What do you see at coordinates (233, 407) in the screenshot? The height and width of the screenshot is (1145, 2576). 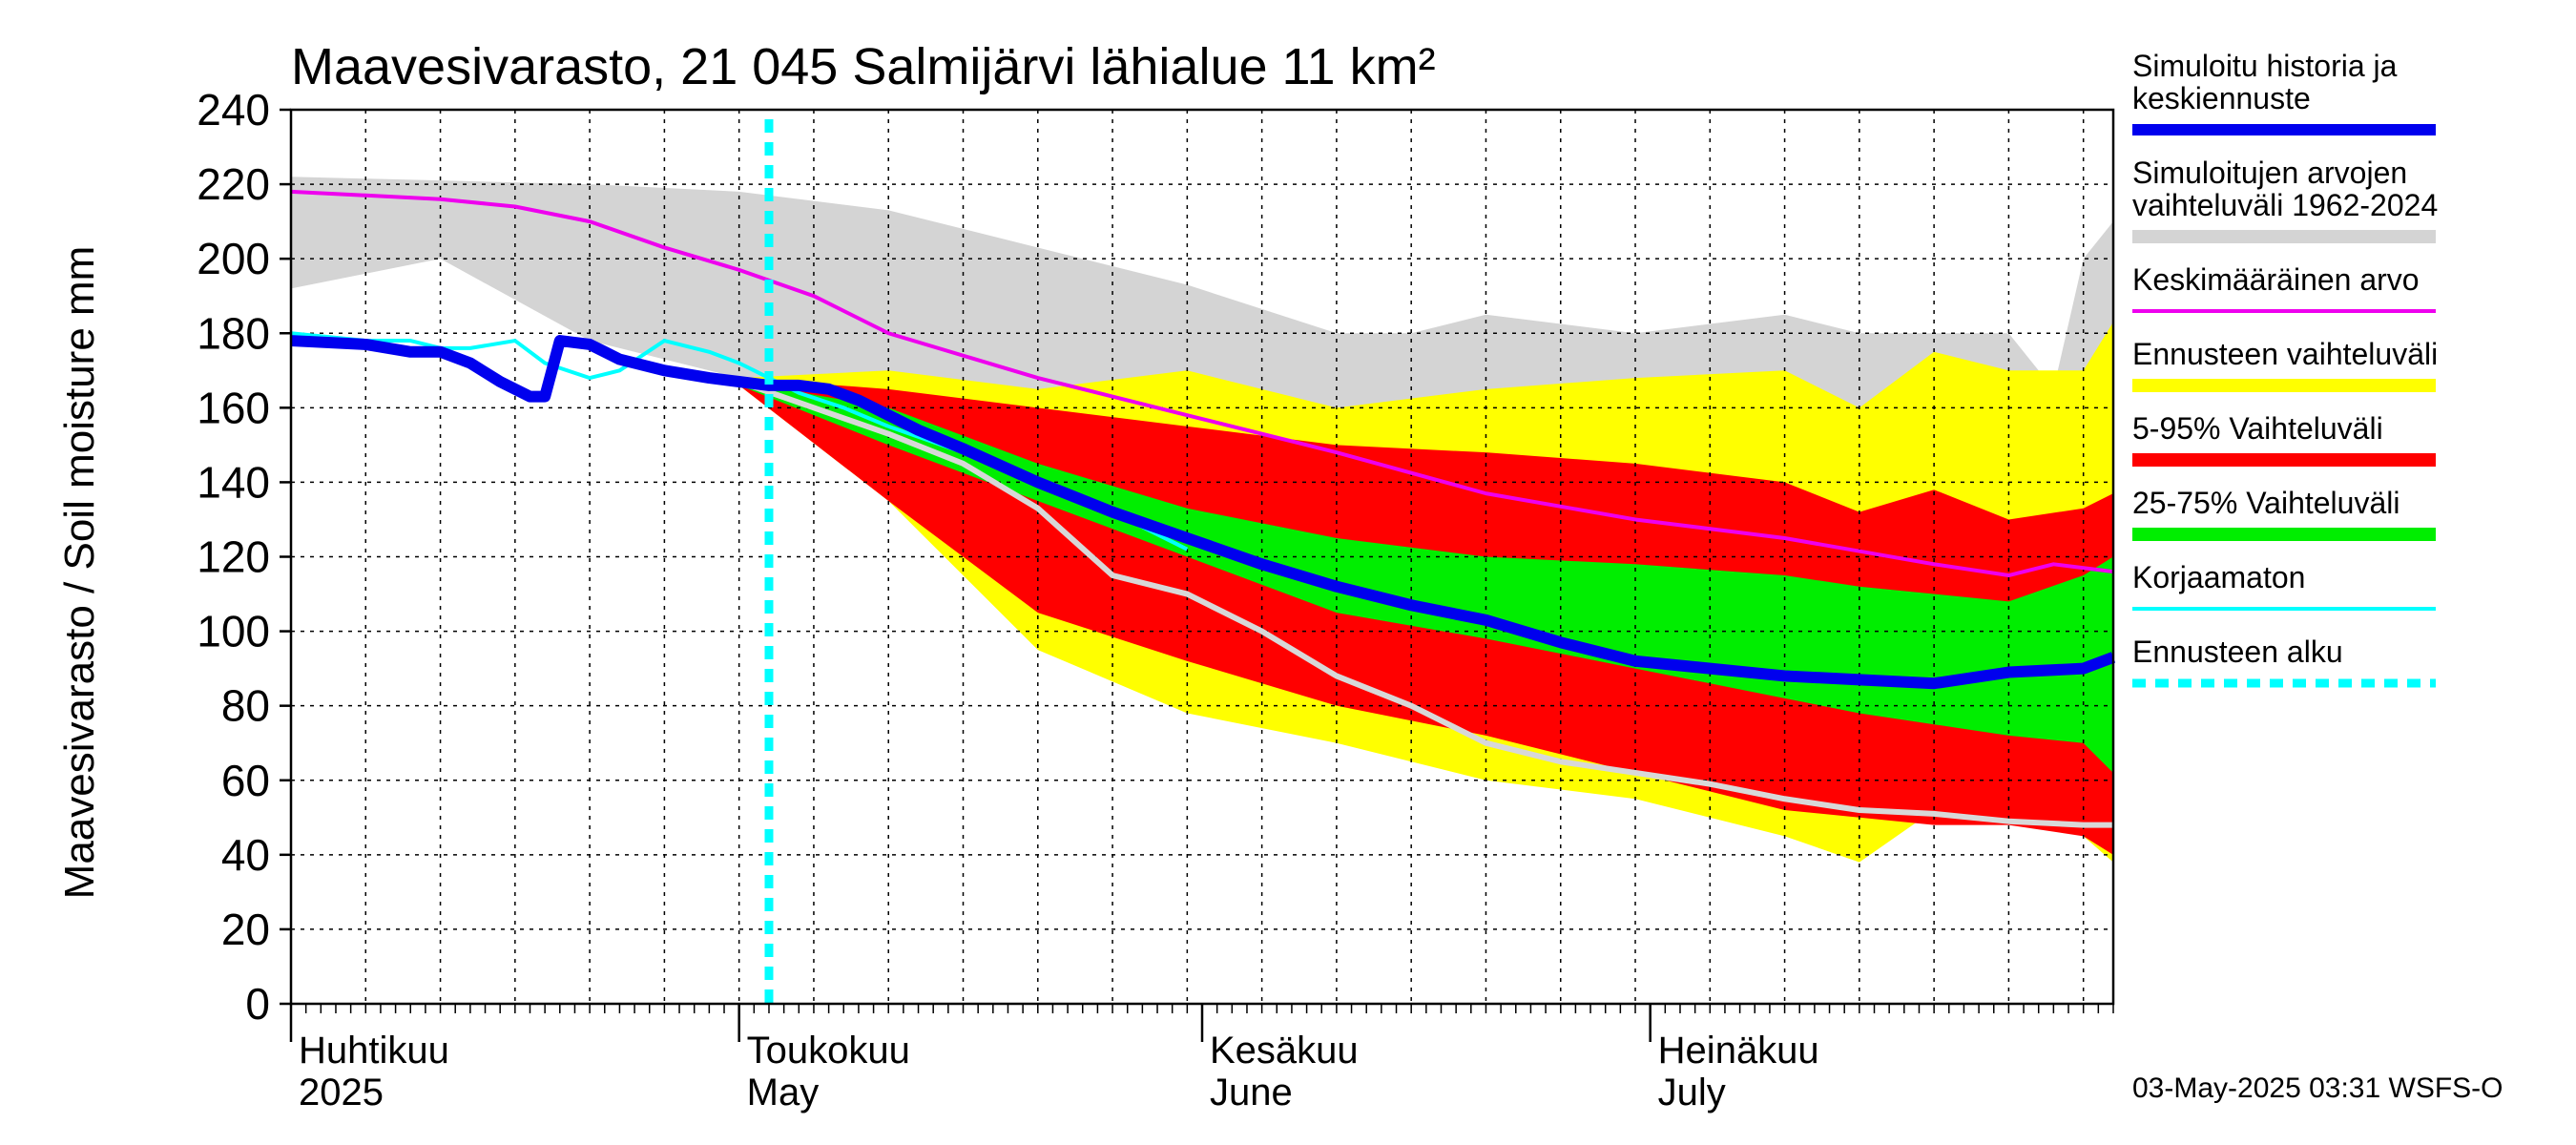 I see `y-tick-label-160: 160` at bounding box center [233, 407].